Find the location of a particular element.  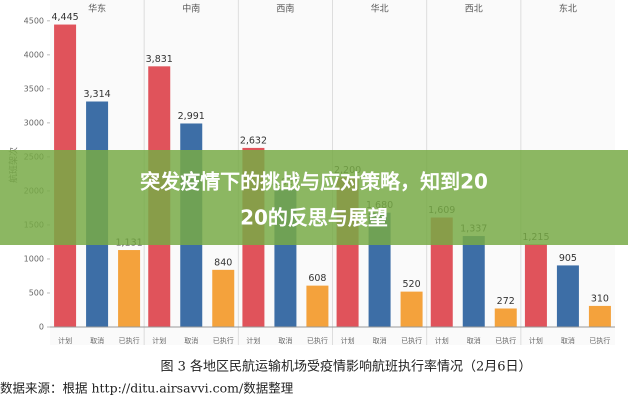

value-label: 310 is located at coordinates (600, 298).